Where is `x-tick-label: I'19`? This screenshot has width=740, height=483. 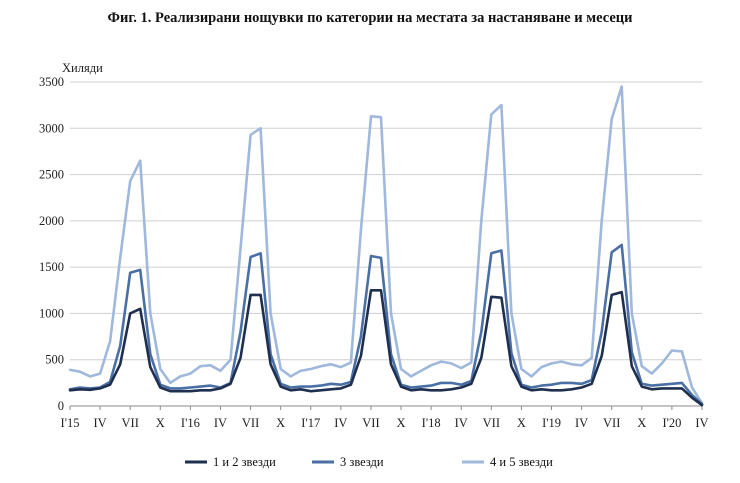 x-tick-label: I'19 is located at coordinates (551, 423).